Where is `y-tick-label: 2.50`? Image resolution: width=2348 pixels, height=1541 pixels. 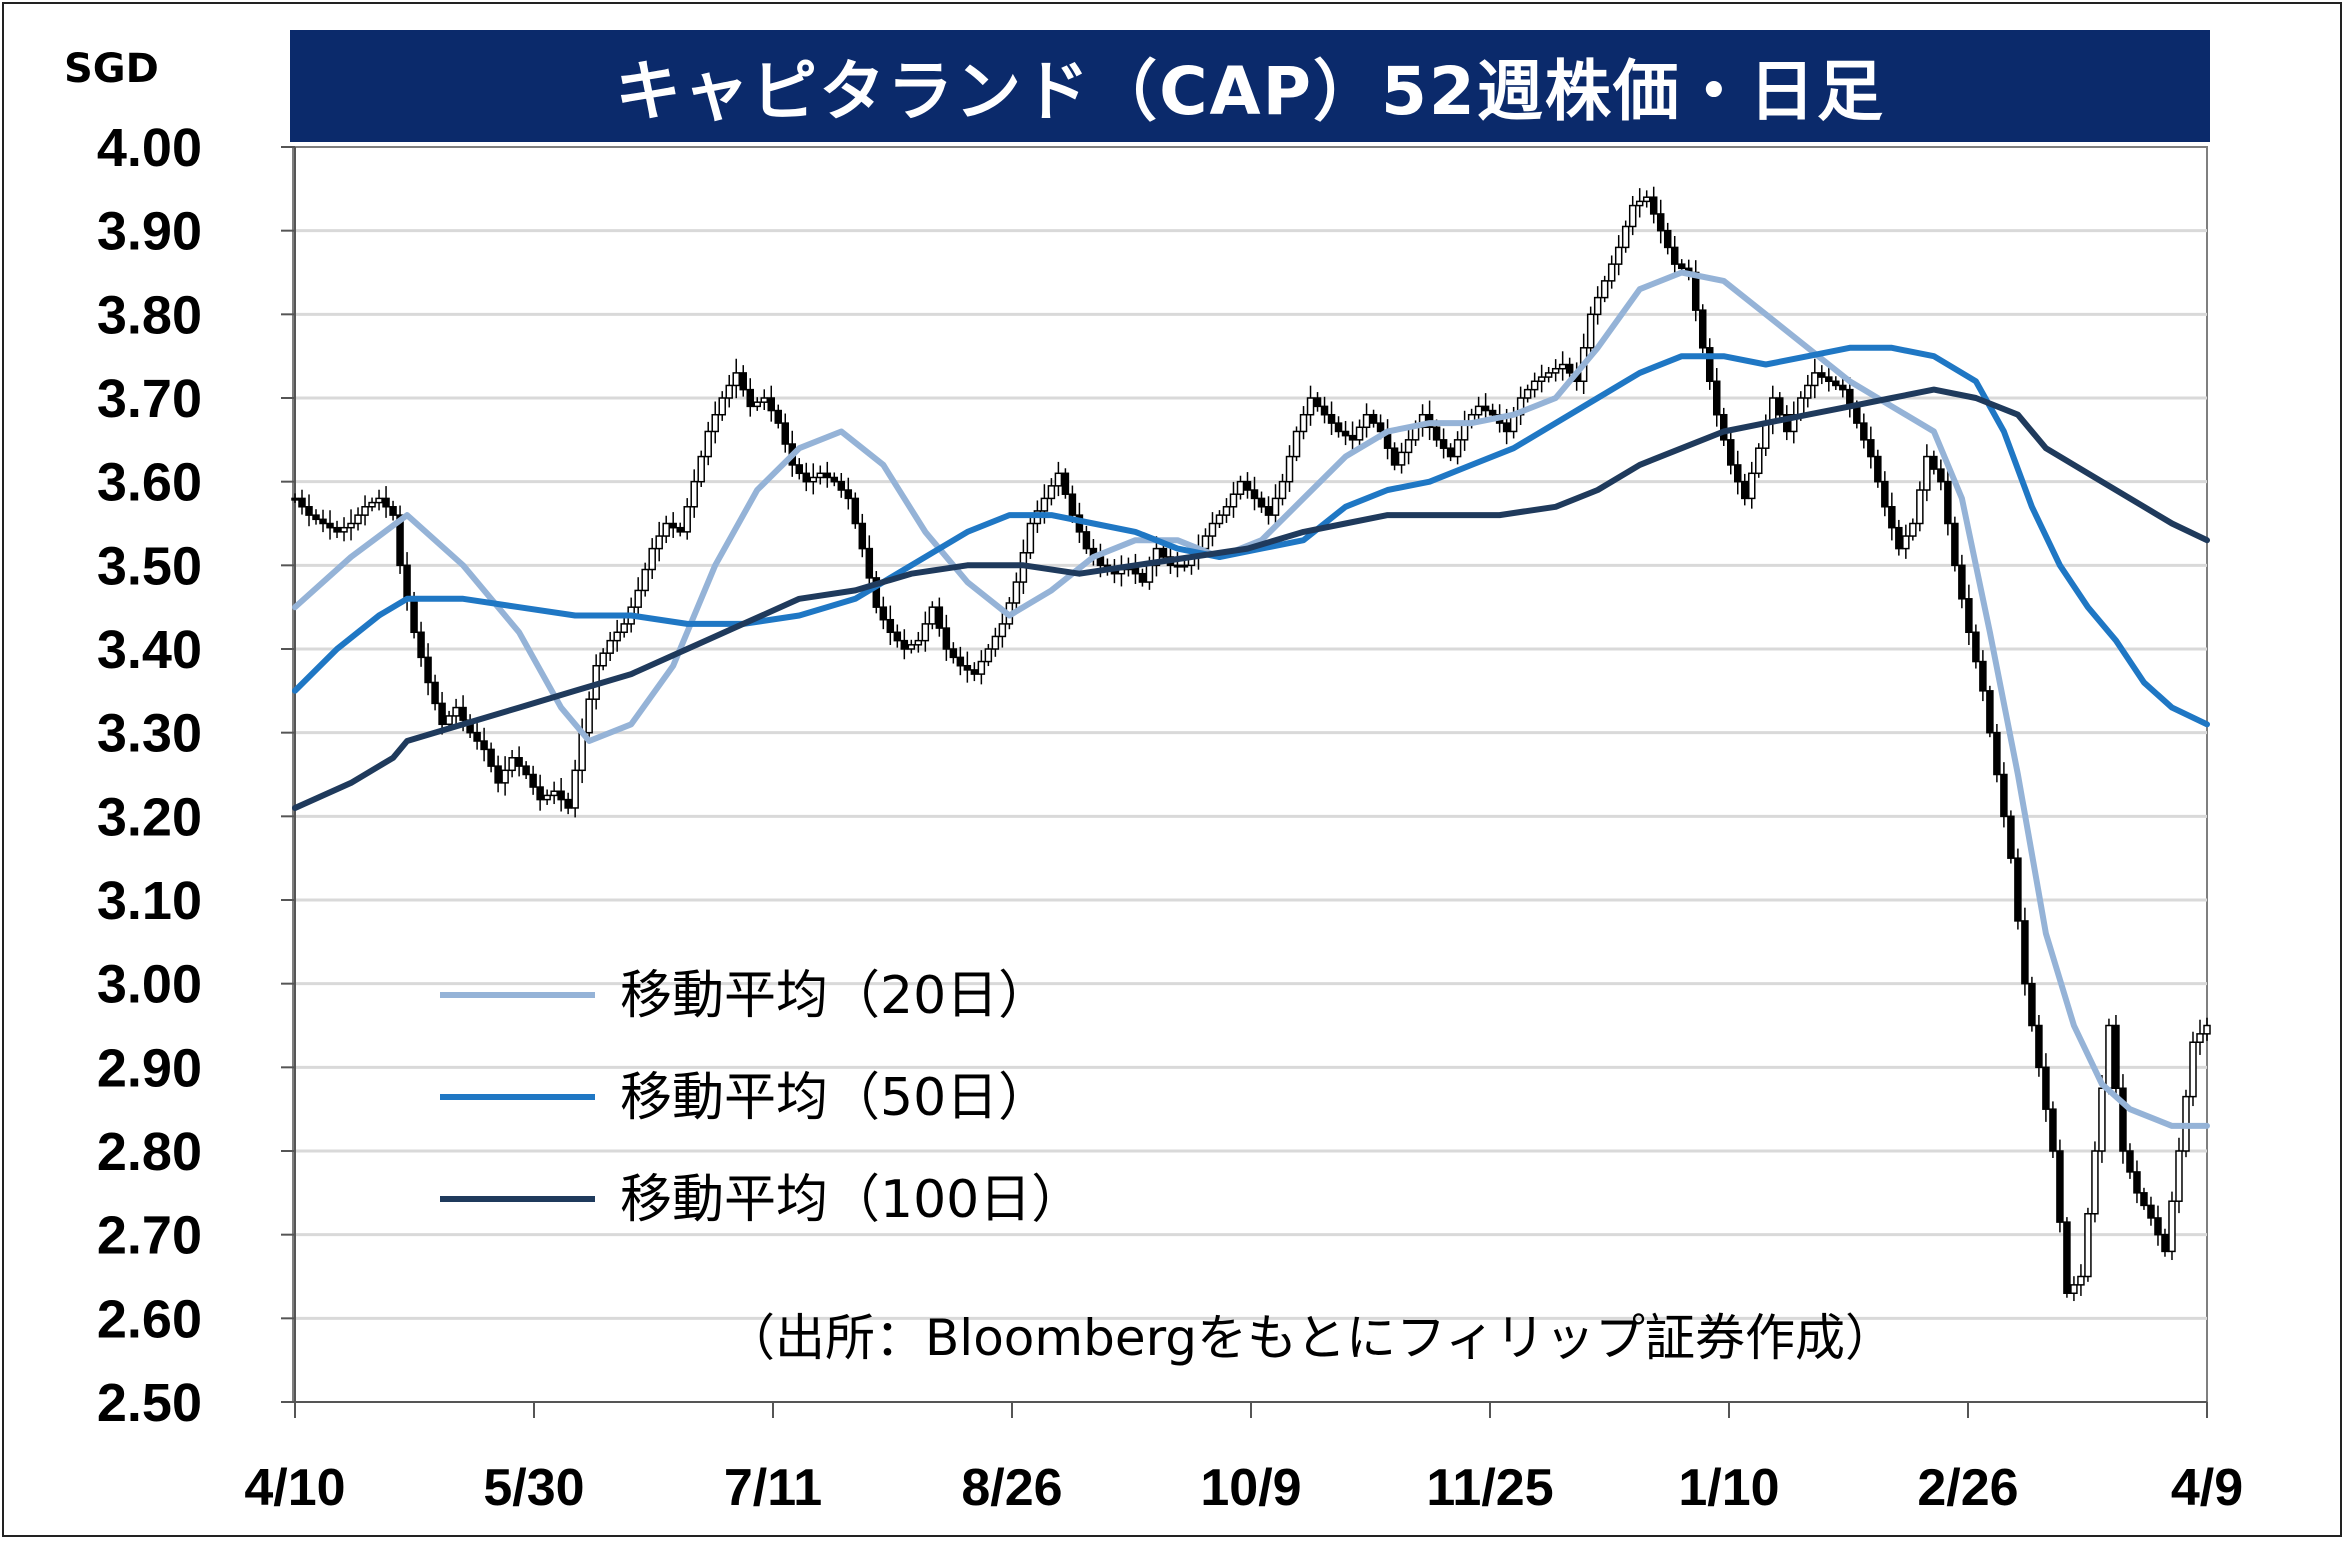
y-tick-label: 2.50 is located at coordinates (149, 1403).